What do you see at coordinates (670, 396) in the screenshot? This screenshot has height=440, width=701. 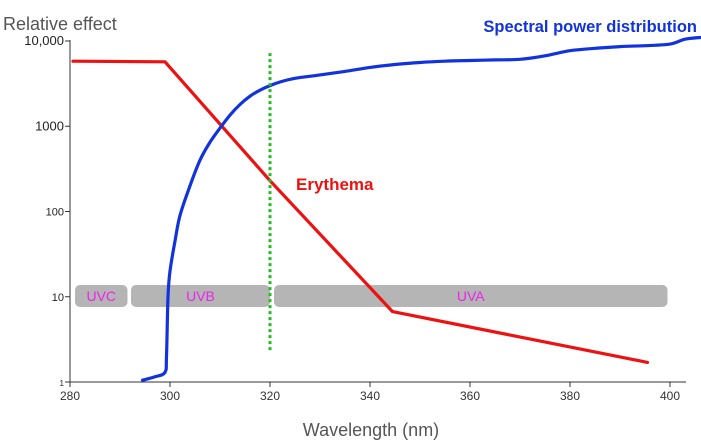 I see `x-tick-label: 400` at bounding box center [670, 396].